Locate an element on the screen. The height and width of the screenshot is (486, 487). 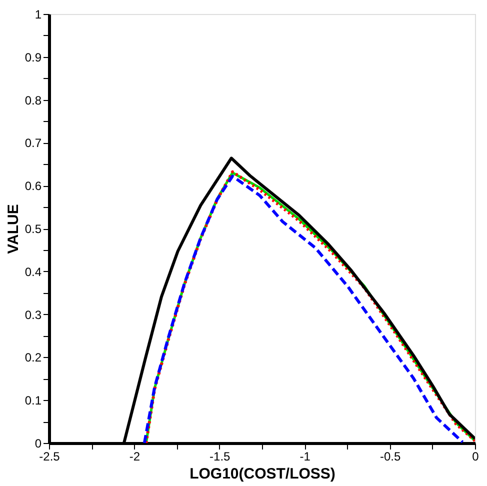
y-tick-label: 0.3 is located at coordinates (33, 315).